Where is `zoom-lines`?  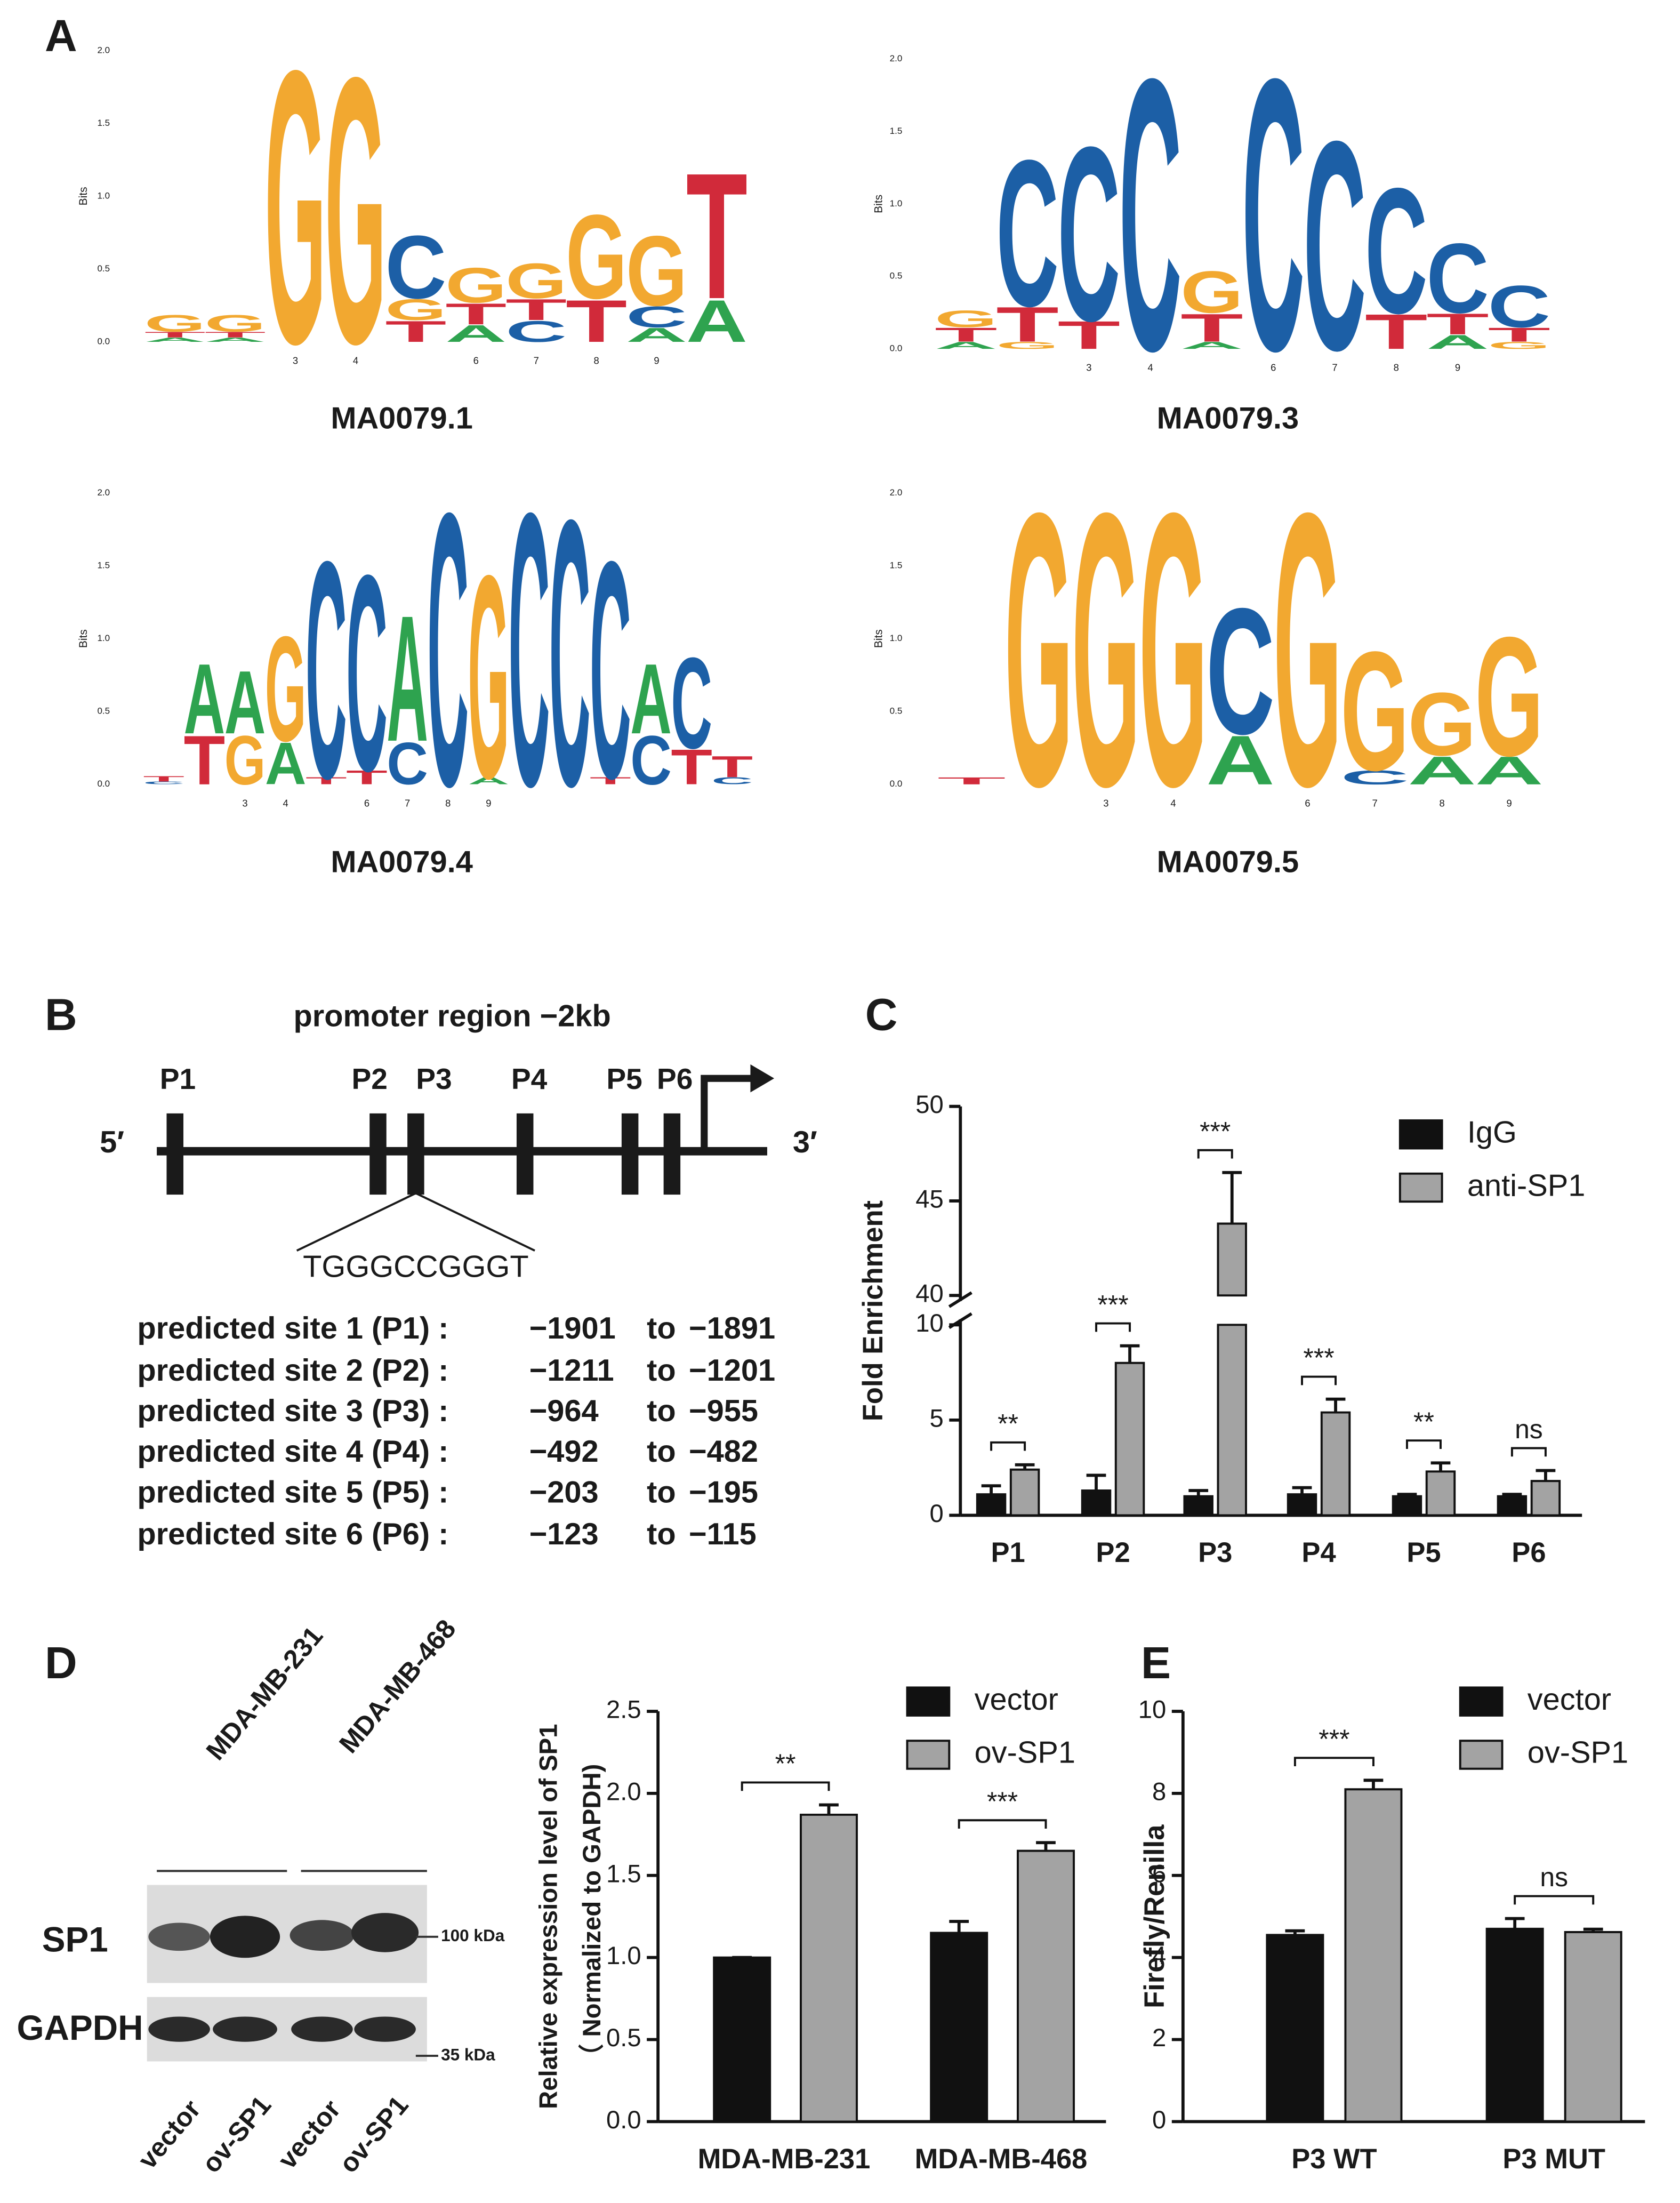
zoom-lines is located at coordinates (415, 1222).